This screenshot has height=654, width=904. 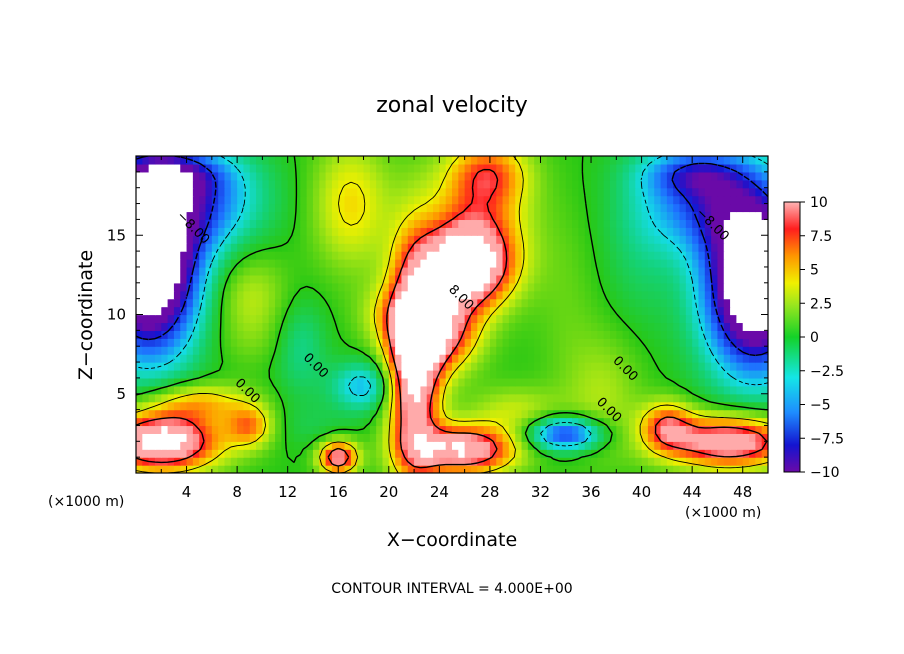 I want to click on colorbar-tick-label: 2.5, so click(x=821, y=304).